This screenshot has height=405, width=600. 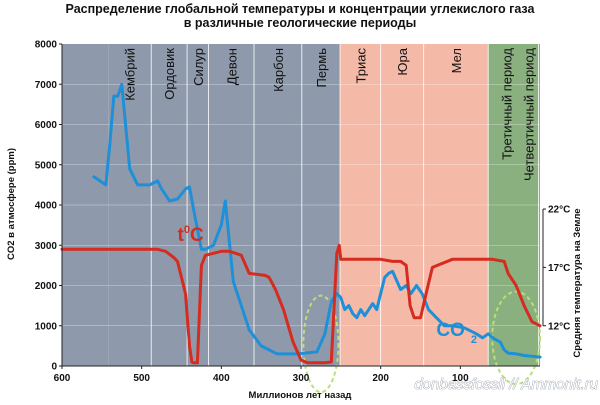 I want to click on period-label: Девон, so click(x=231, y=66).